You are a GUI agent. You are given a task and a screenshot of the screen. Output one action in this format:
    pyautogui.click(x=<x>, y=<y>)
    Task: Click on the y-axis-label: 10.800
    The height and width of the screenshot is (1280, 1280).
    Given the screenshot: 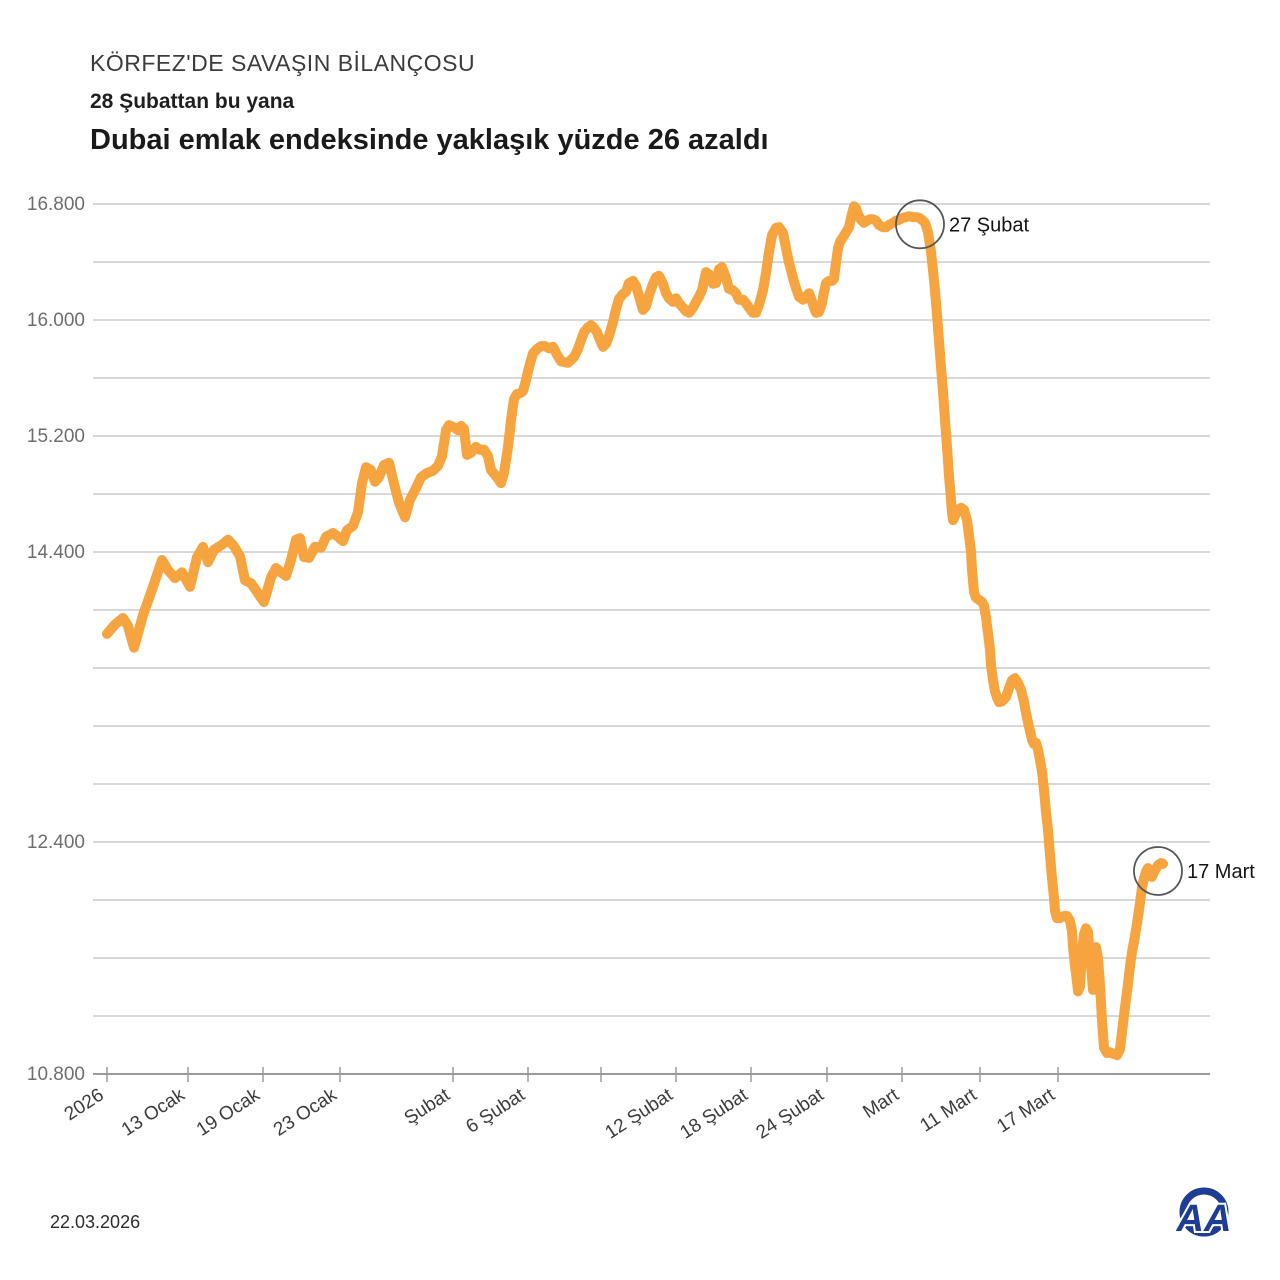 What is the action you would take?
    pyautogui.click(x=56, y=1074)
    